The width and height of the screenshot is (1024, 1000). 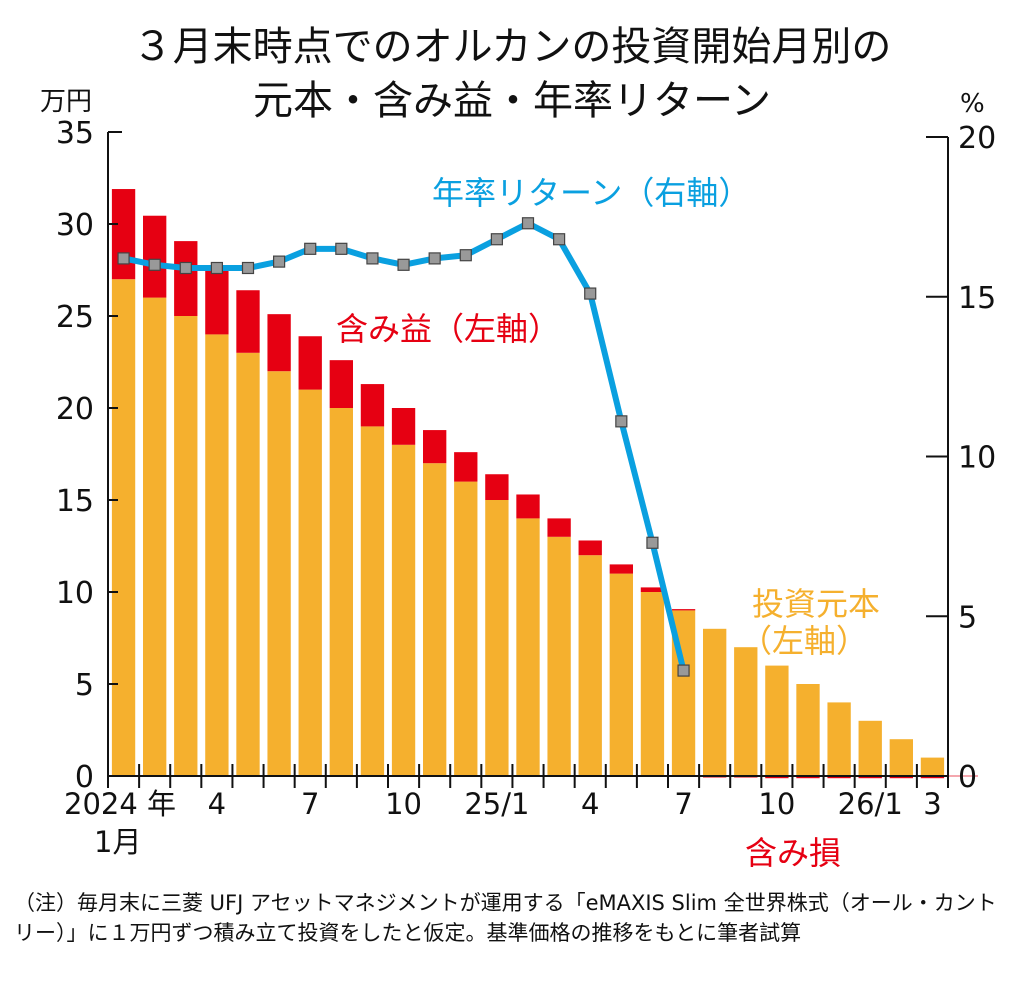 I want to click on annotation-principal-label-line2: （左軸）, so click(x=804, y=641).